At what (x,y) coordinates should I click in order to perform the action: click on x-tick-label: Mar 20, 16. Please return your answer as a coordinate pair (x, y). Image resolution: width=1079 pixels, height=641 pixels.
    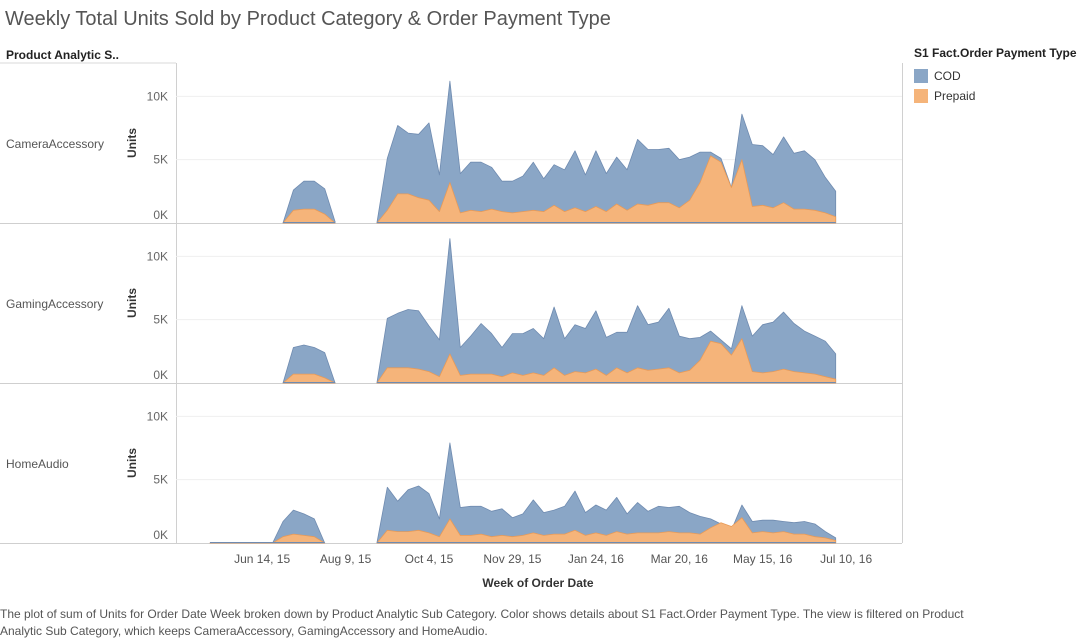
    Looking at the image, I should click on (680, 559).